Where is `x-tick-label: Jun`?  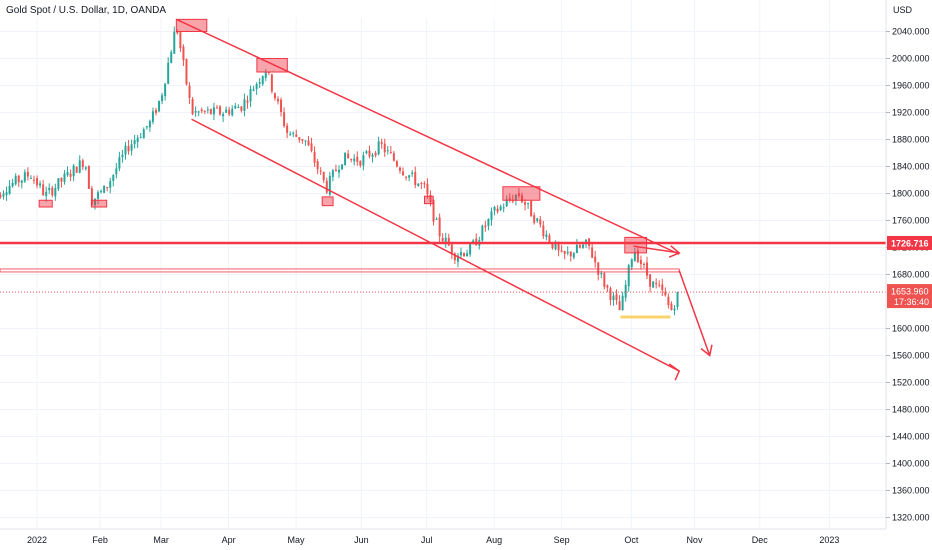
x-tick-label: Jun is located at coordinates (361, 540).